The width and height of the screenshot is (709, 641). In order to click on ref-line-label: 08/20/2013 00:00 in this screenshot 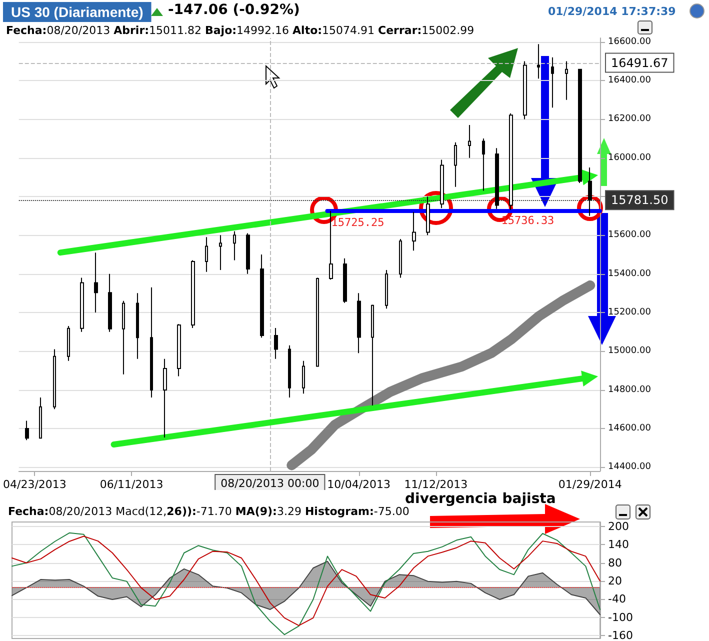, I will do `click(270, 483)`.